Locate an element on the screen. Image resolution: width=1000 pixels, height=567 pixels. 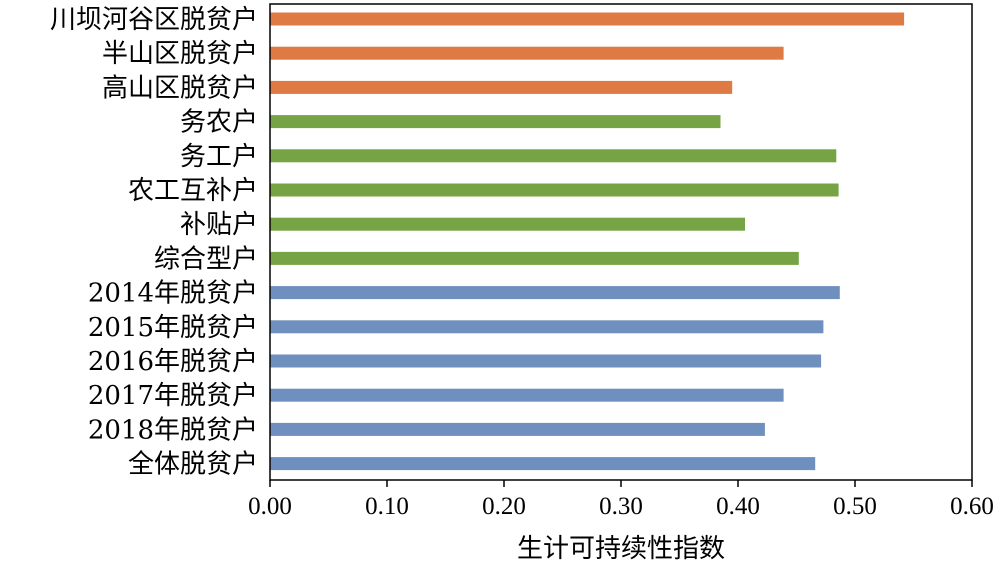
category-label: 全体脱贫户 is located at coordinates (193, 465).